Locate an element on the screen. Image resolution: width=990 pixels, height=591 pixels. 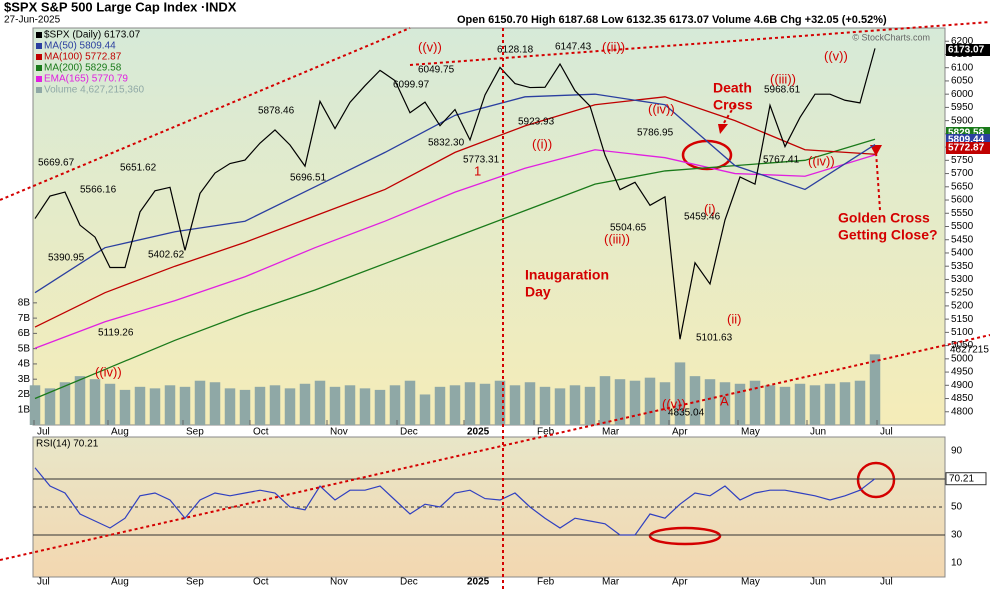
last-value-box is located at coordinates (966, 479).